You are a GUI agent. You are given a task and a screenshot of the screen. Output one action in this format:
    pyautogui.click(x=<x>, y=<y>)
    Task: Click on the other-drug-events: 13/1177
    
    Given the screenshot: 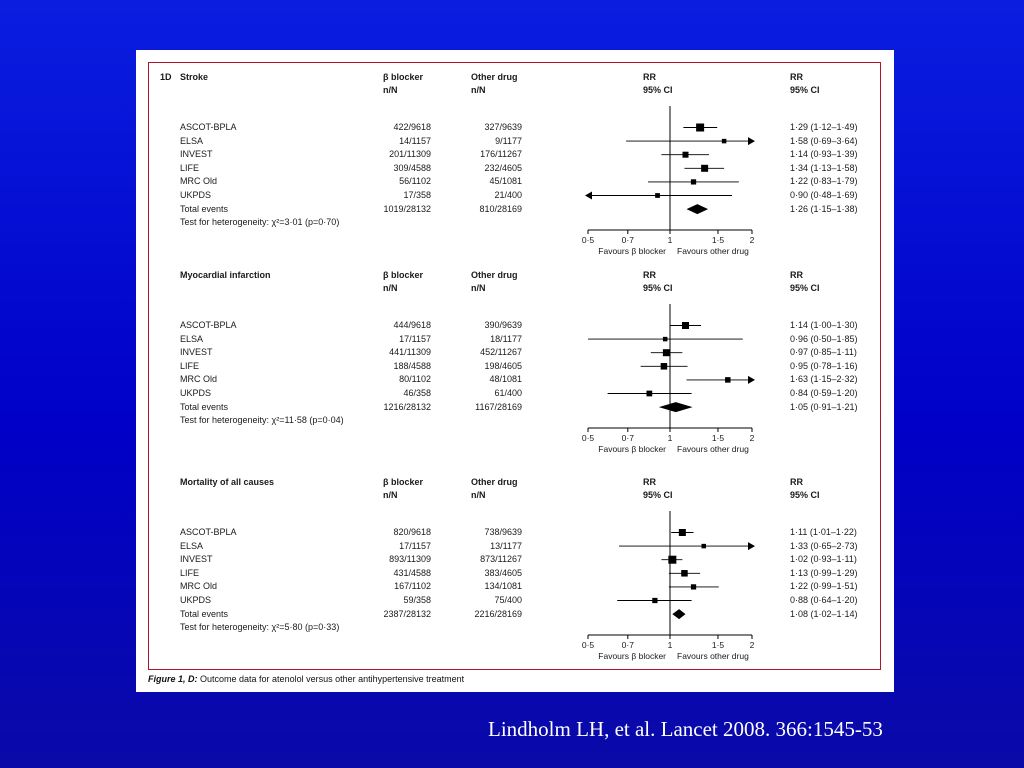 What is the action you would take?
    pyautogui.click(x=506, y=545)
    